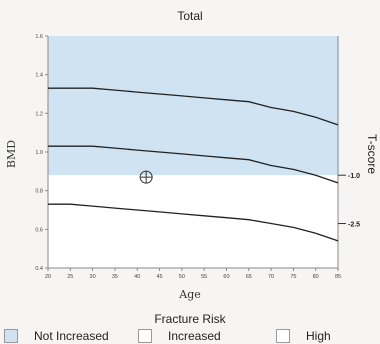 This screenshot has width=380, height=344. Describe the element at coordinates (354, 225) in the screenshot. I see `tscore-label: -2.5` at that location.